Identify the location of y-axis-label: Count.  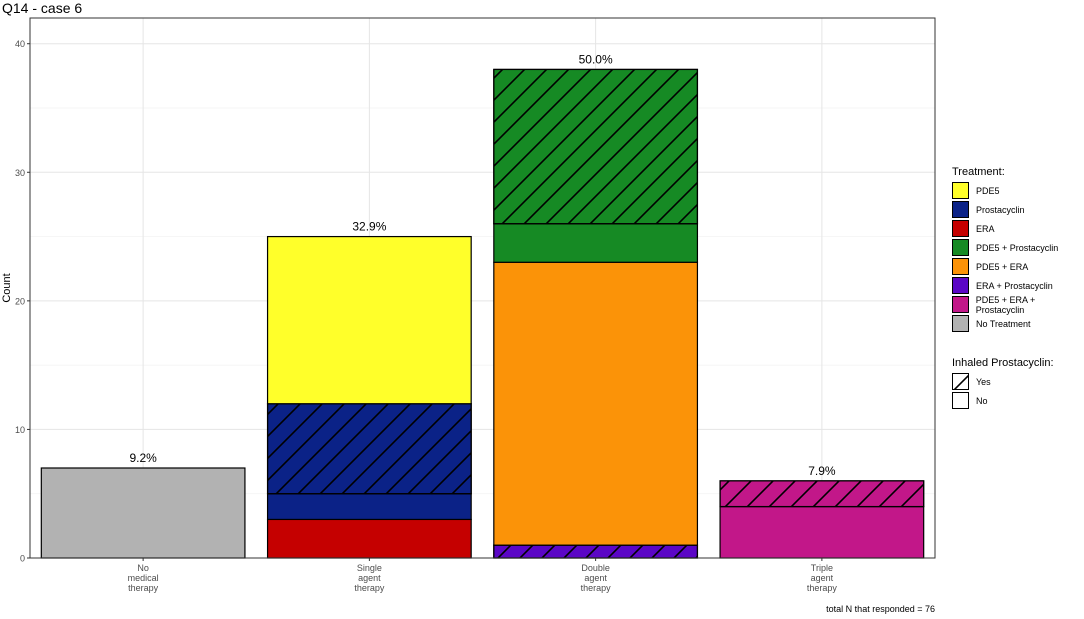
(7, 287).